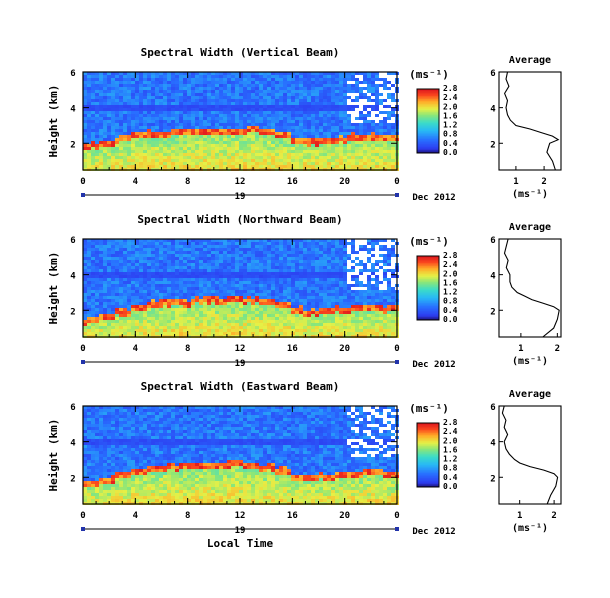 This screenshot has height=598, width=610. Describe the element at coordinates (428, 128) in the screenshot. I see `colorbar-swatch` at that location.